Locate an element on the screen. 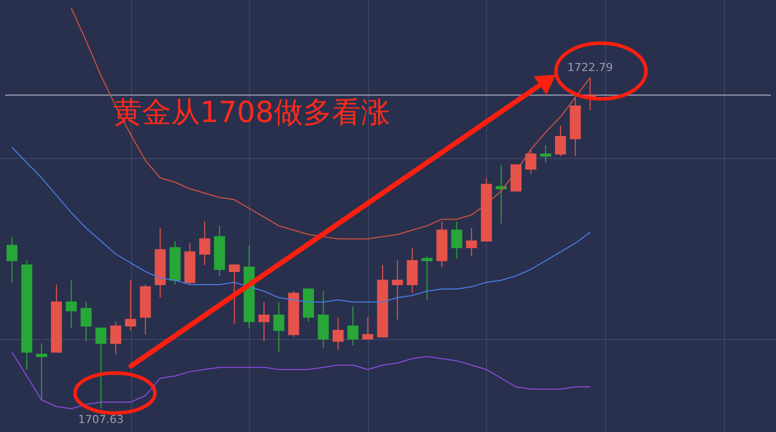  annotation: 1722.79 is located at coordinates (590, 67).